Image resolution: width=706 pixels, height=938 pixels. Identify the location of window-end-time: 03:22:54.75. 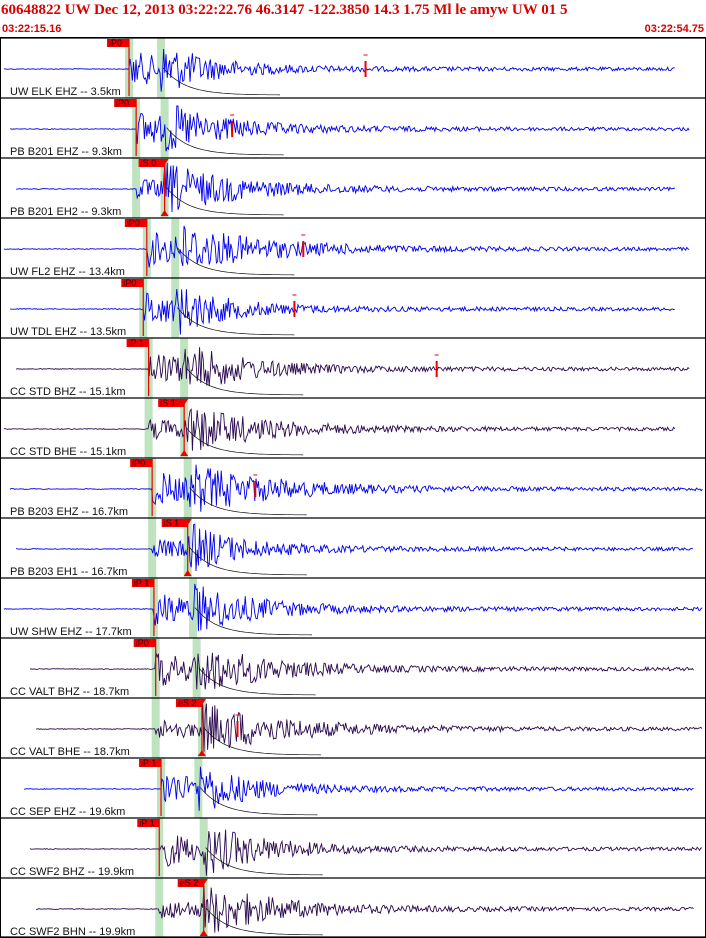
(674, 29).